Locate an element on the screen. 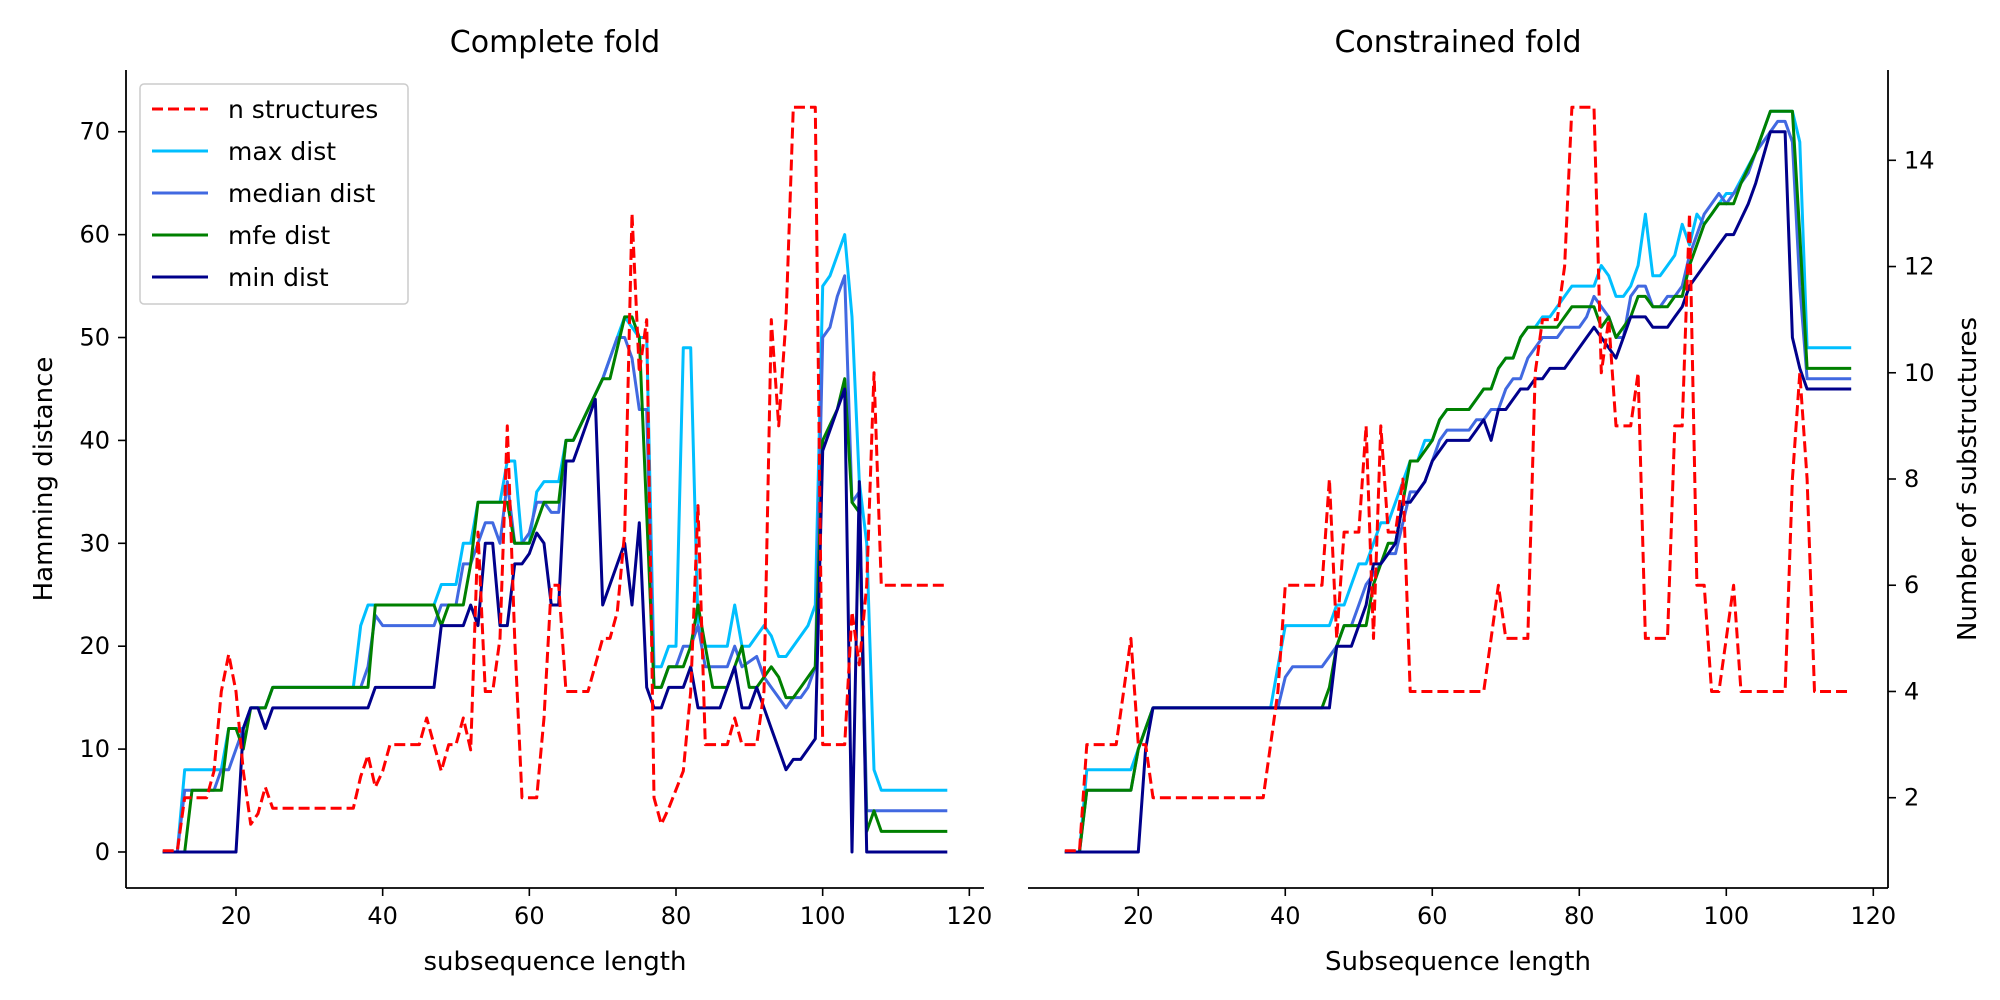 This screenshot has width=2000, height=1000. left-title: Complete fold is located at coordinates (555, 42).